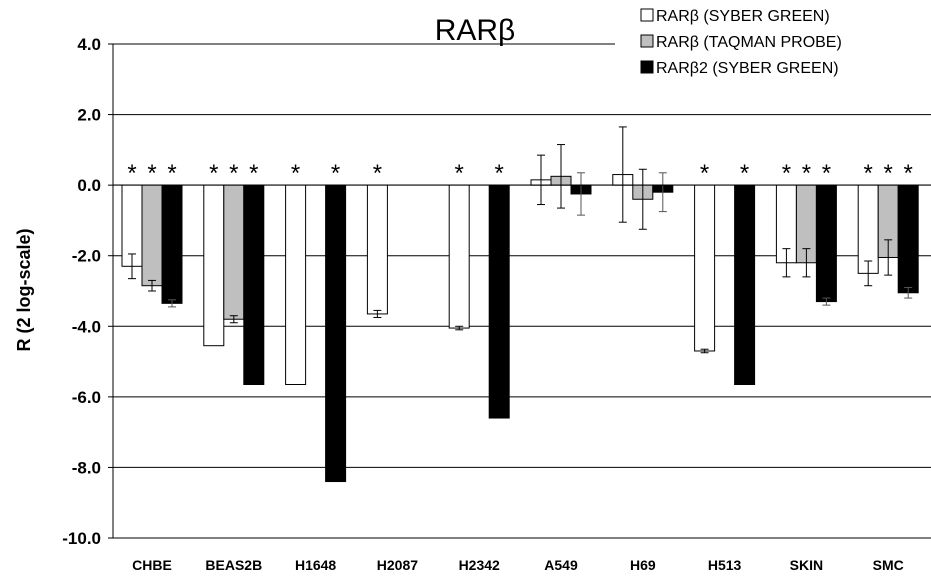 The width and height of the screenshot is (931, 577). I want to click on y-tick-label: -6.0, so click(86, 397).